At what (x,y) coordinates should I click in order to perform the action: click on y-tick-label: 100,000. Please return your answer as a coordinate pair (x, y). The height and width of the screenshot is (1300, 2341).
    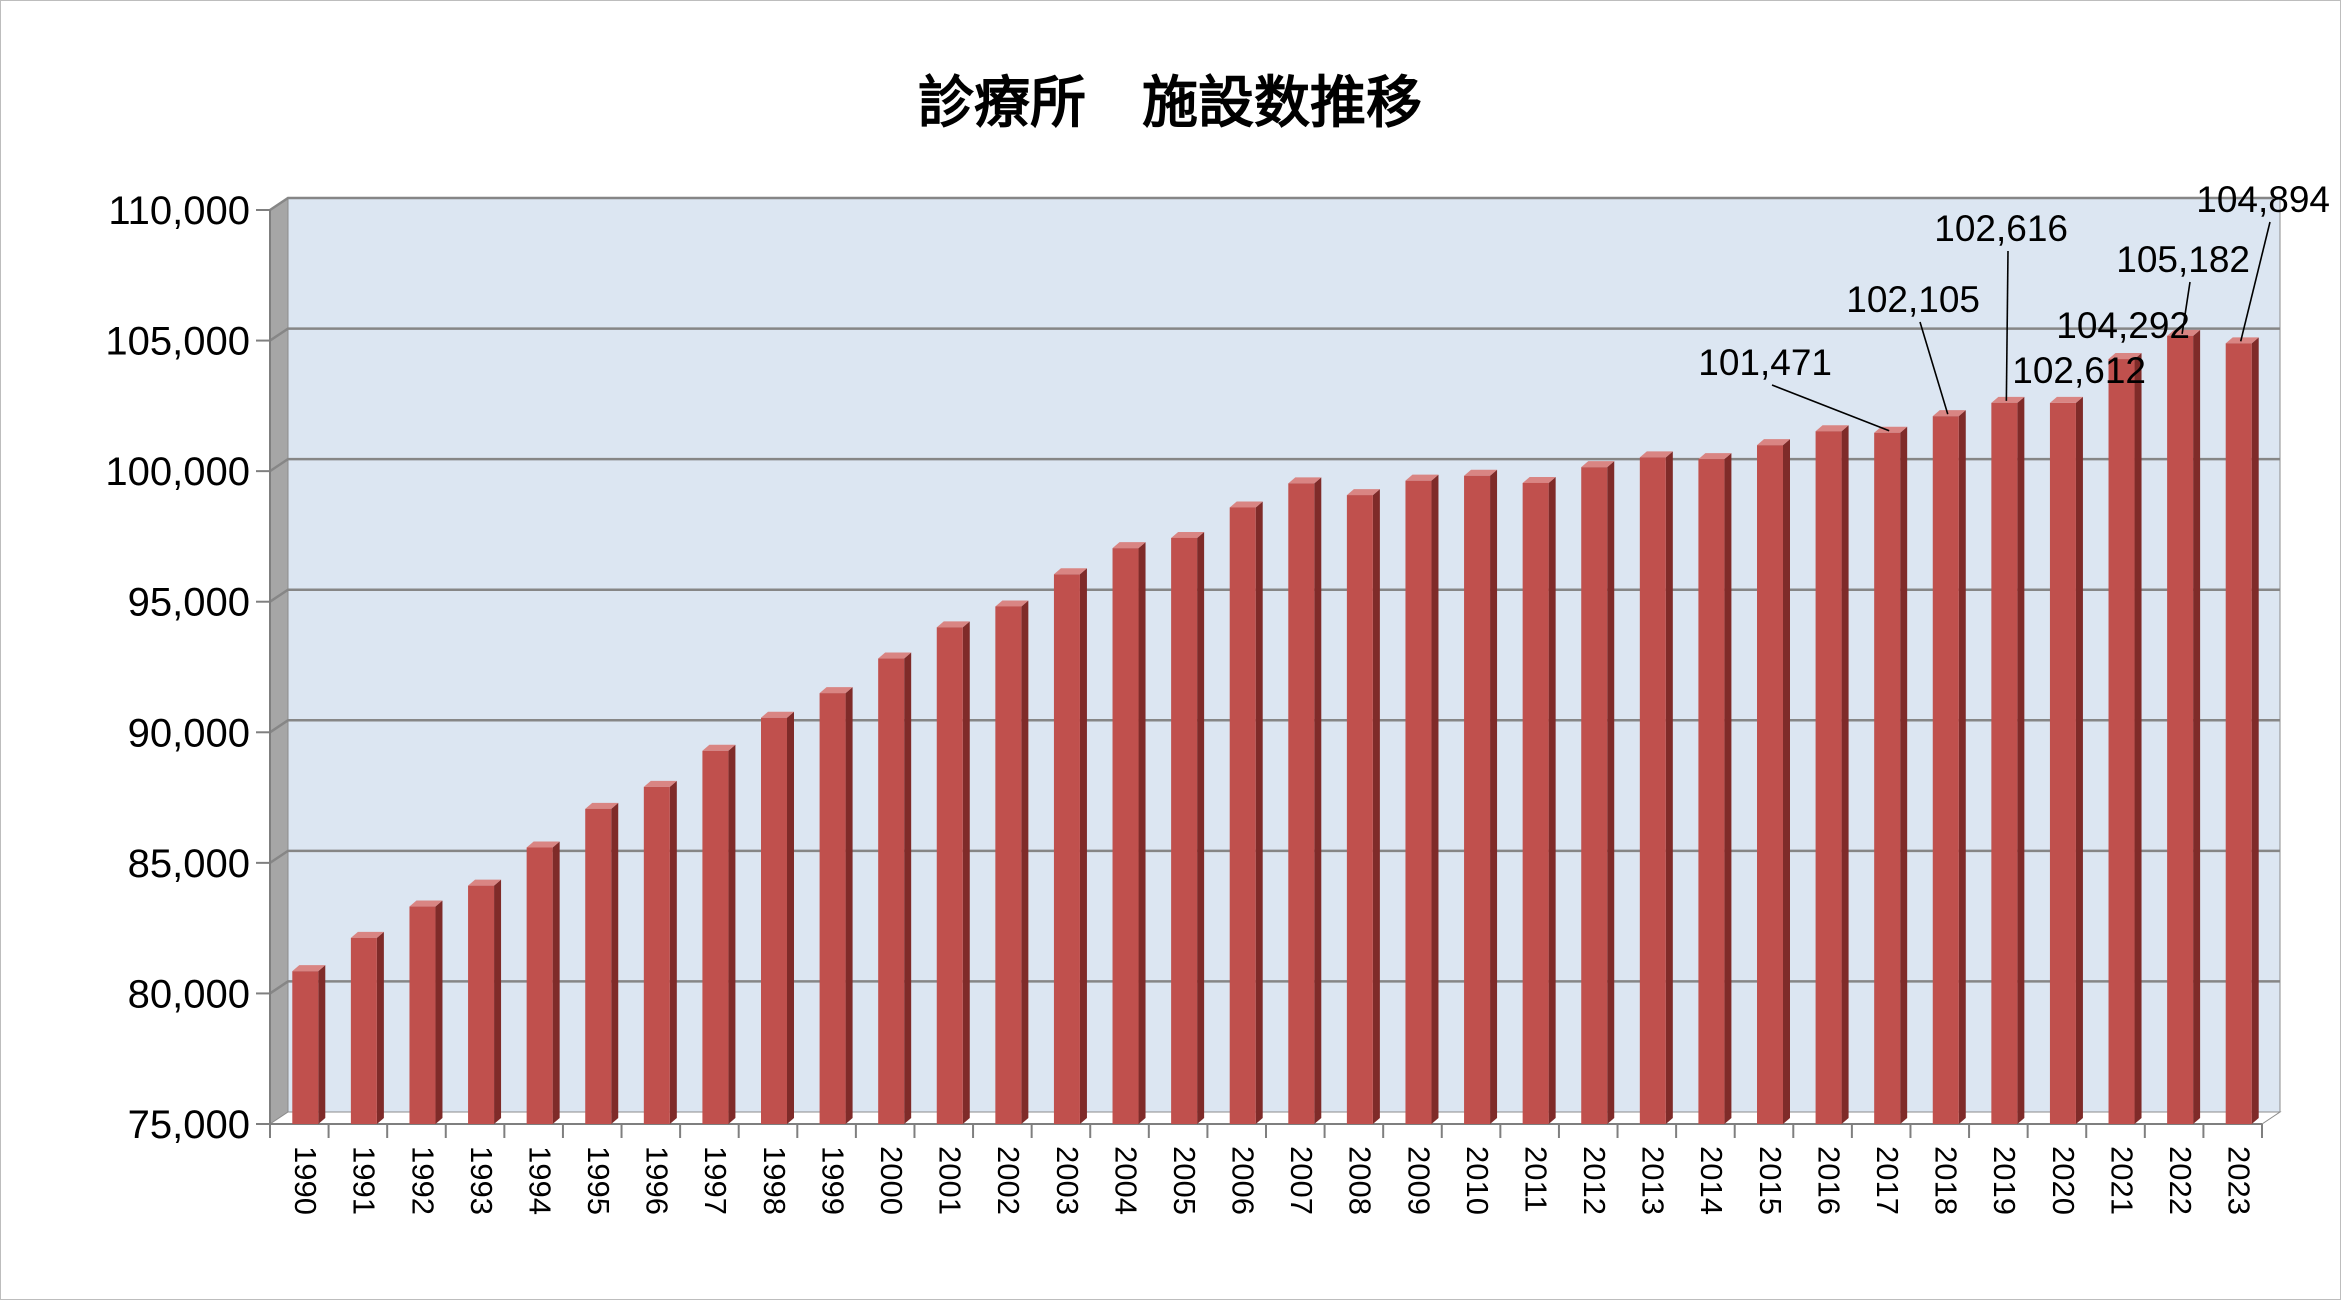
    Looking at the image, I should click on (177, 472).